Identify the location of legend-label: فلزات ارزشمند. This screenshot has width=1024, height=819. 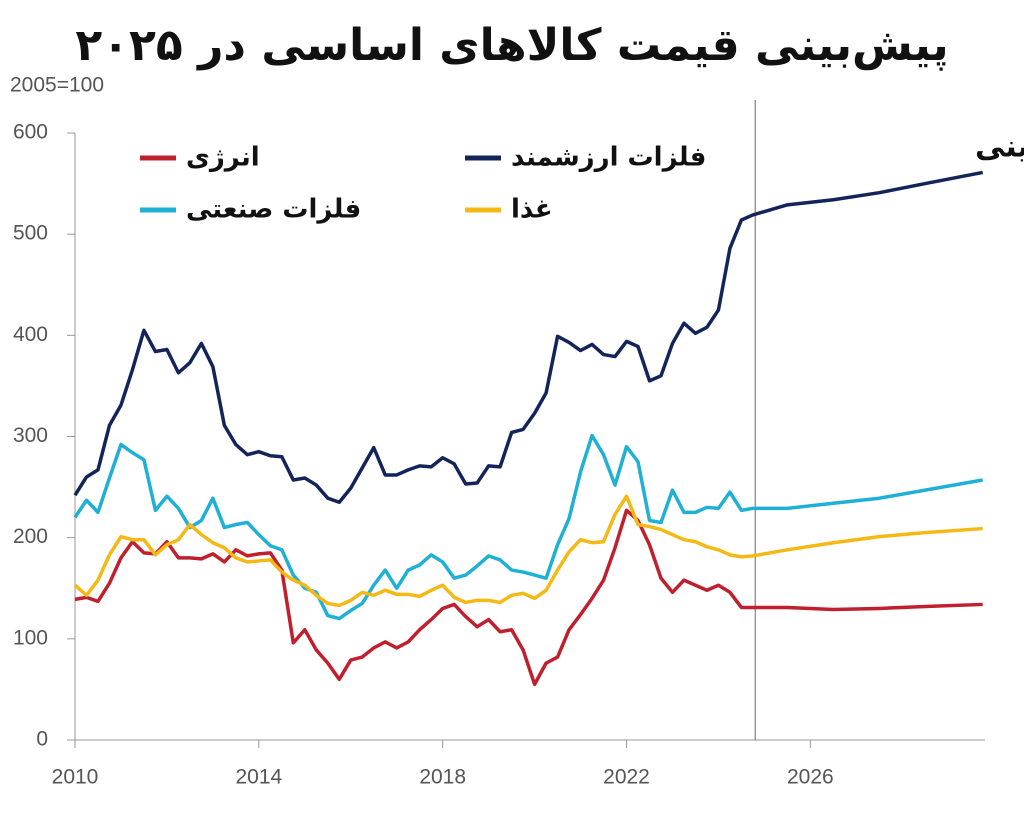
(608, 158).